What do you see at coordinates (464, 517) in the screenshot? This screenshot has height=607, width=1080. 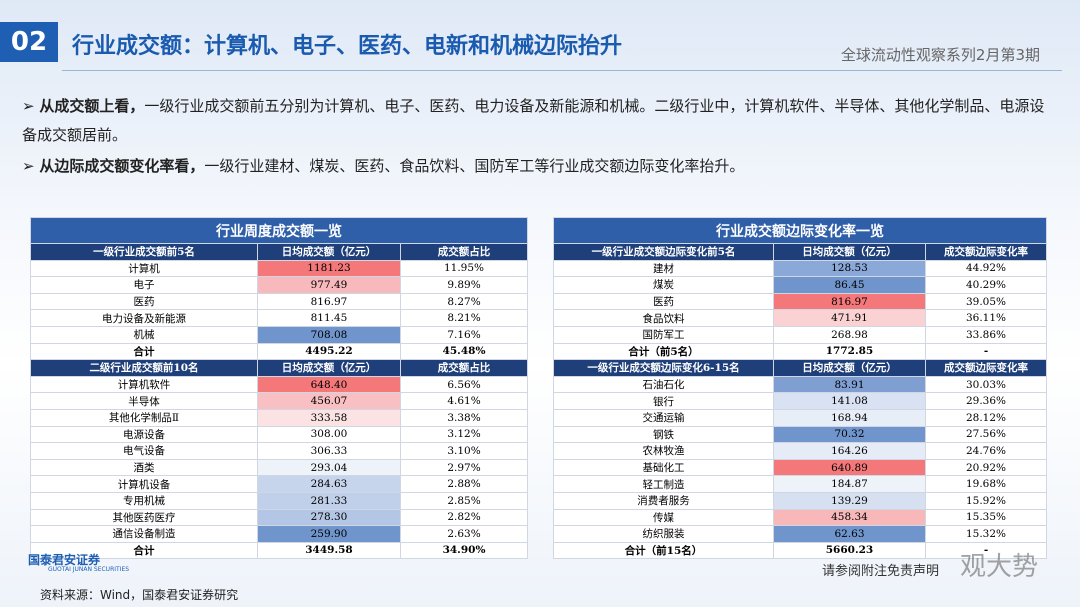 I see `cell: 2.82%` at bounding box center [464, 517].